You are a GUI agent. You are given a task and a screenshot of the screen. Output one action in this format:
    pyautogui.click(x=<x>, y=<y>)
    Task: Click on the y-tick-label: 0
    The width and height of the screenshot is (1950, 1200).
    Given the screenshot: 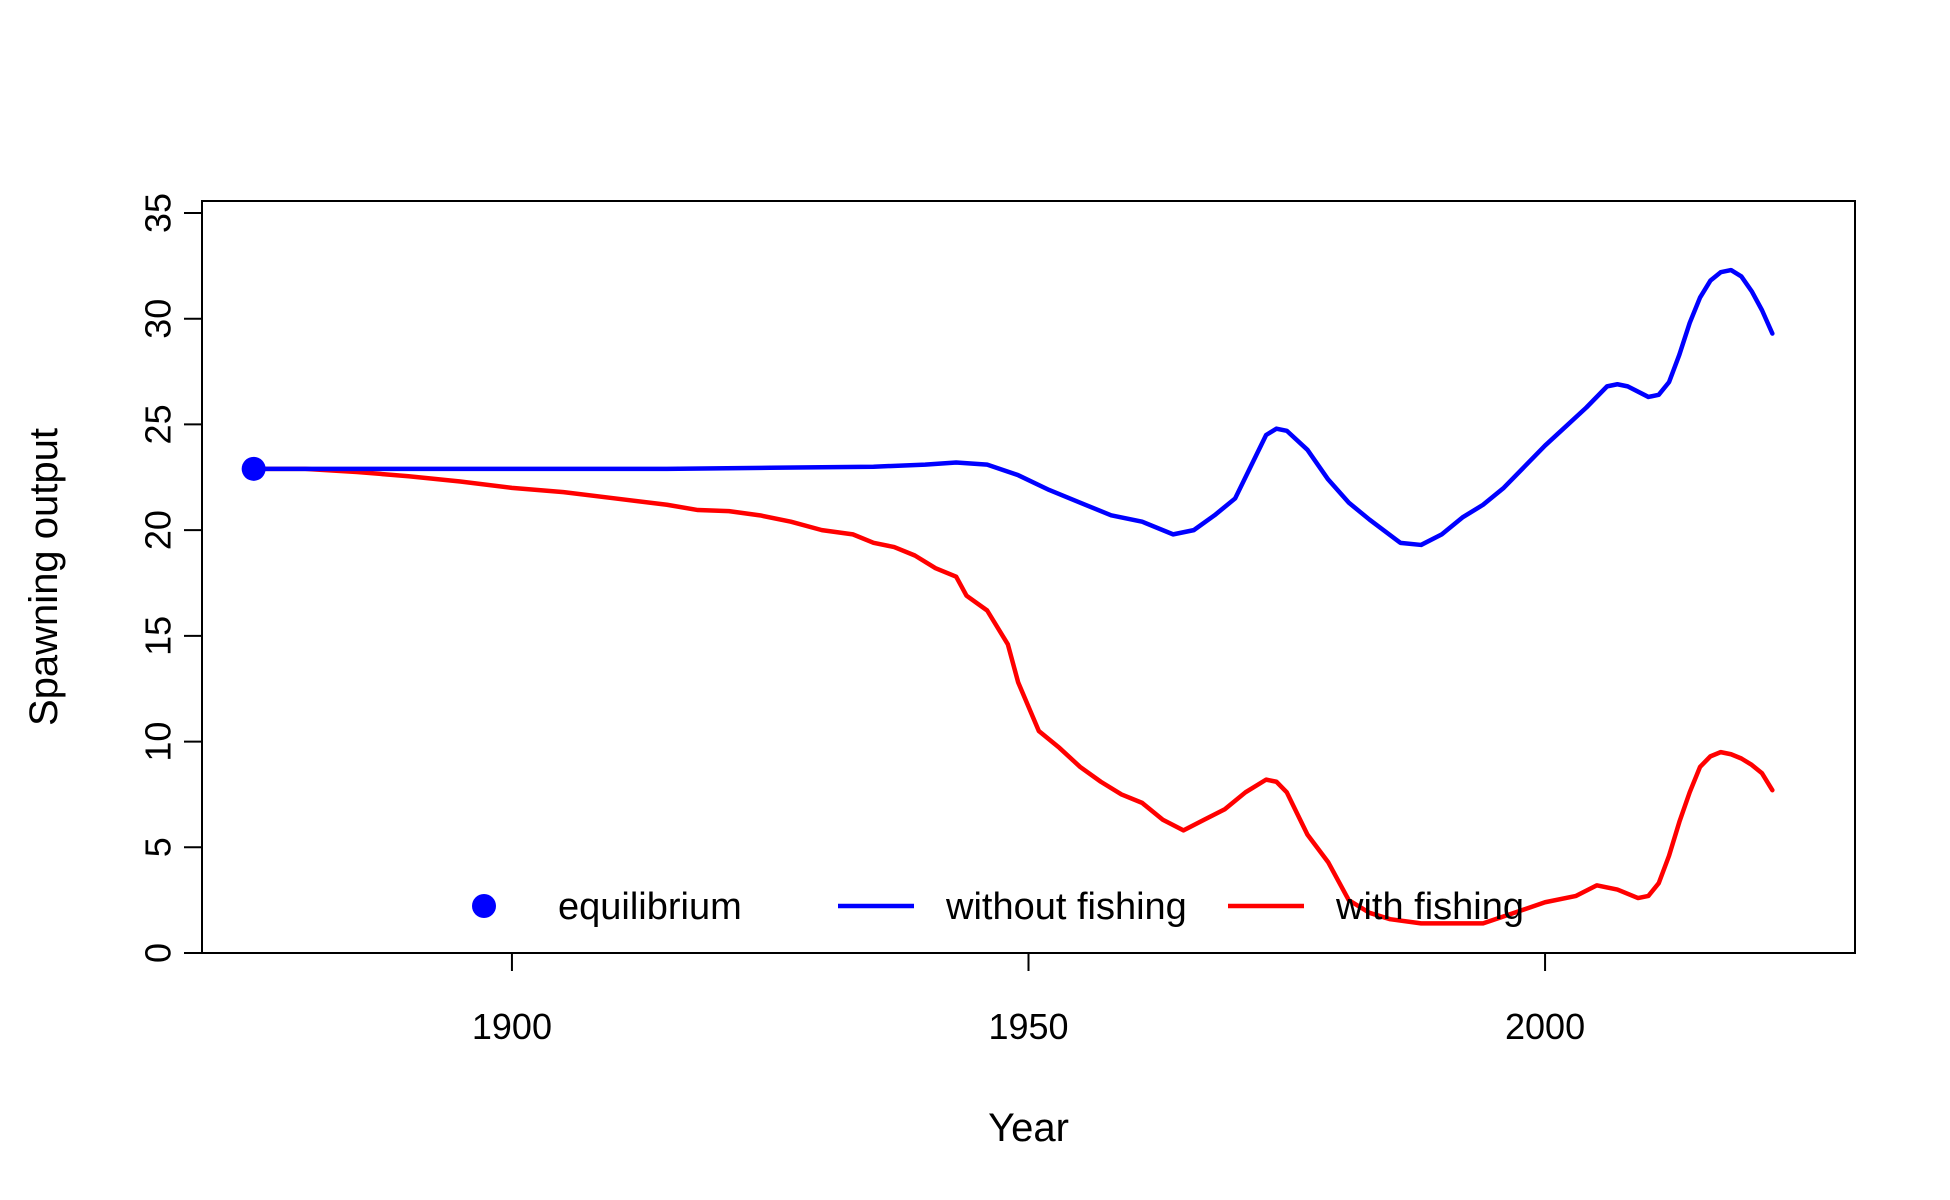 What is the action you would take?
    pyautogui.click(x=158, y=953)
    